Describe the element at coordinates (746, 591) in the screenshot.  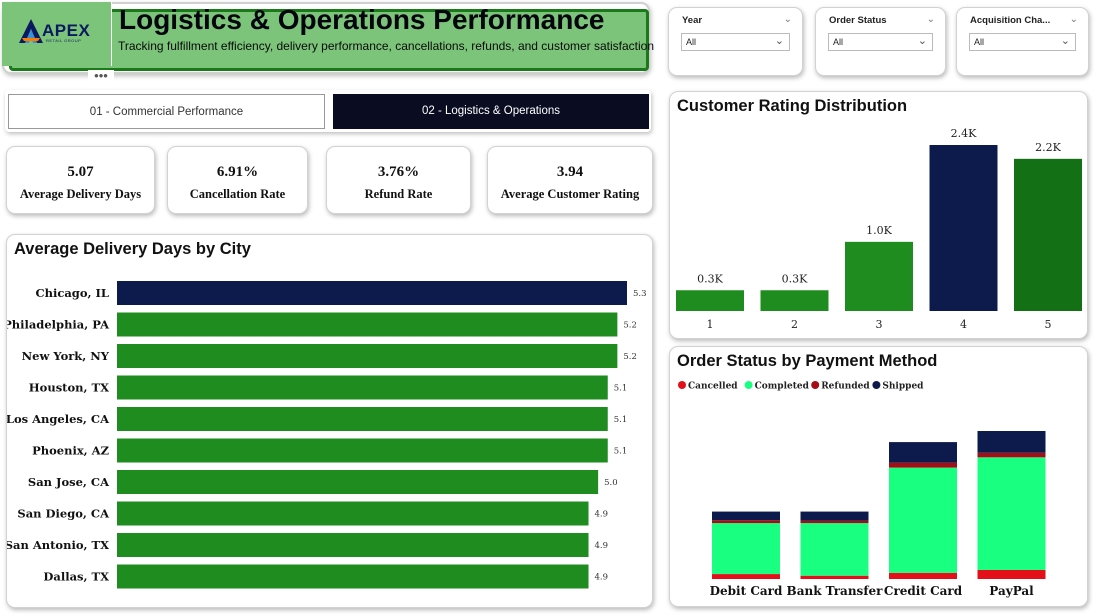
I see `payment-method-label: Debit Card` at that location.